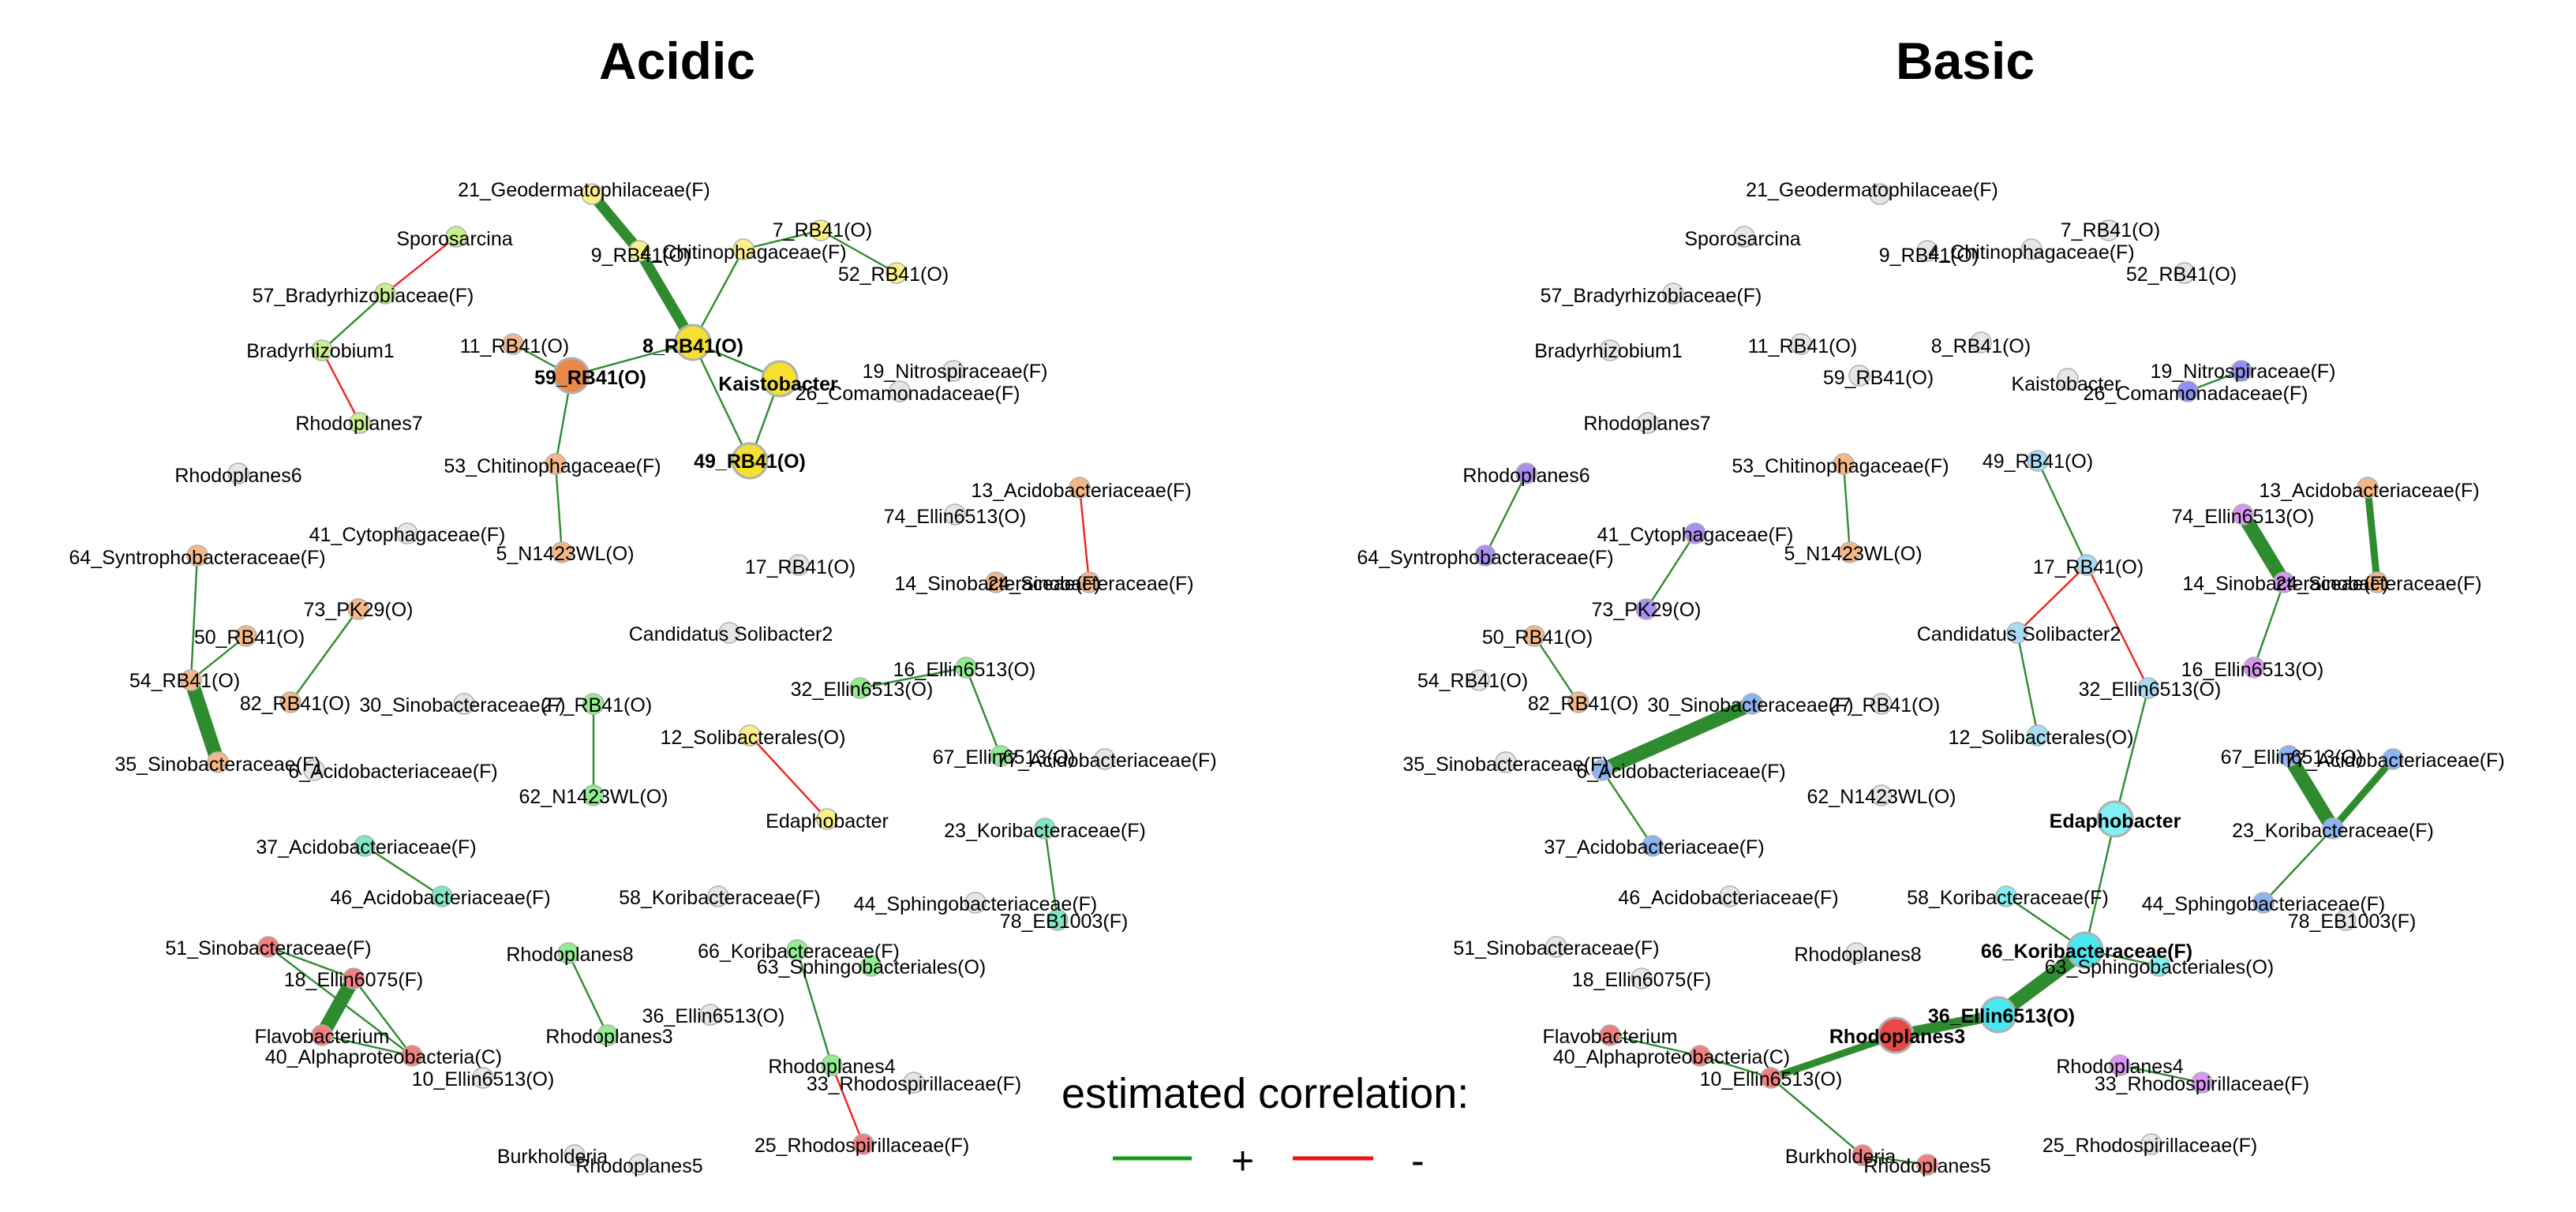 Image resolution: width=2576 pixels, height=1212 pixels. What do you see at coordinates (204, 721) in the screenshot?
I see `acidic-edge-n54-n35` at bounding box center [204, 721].